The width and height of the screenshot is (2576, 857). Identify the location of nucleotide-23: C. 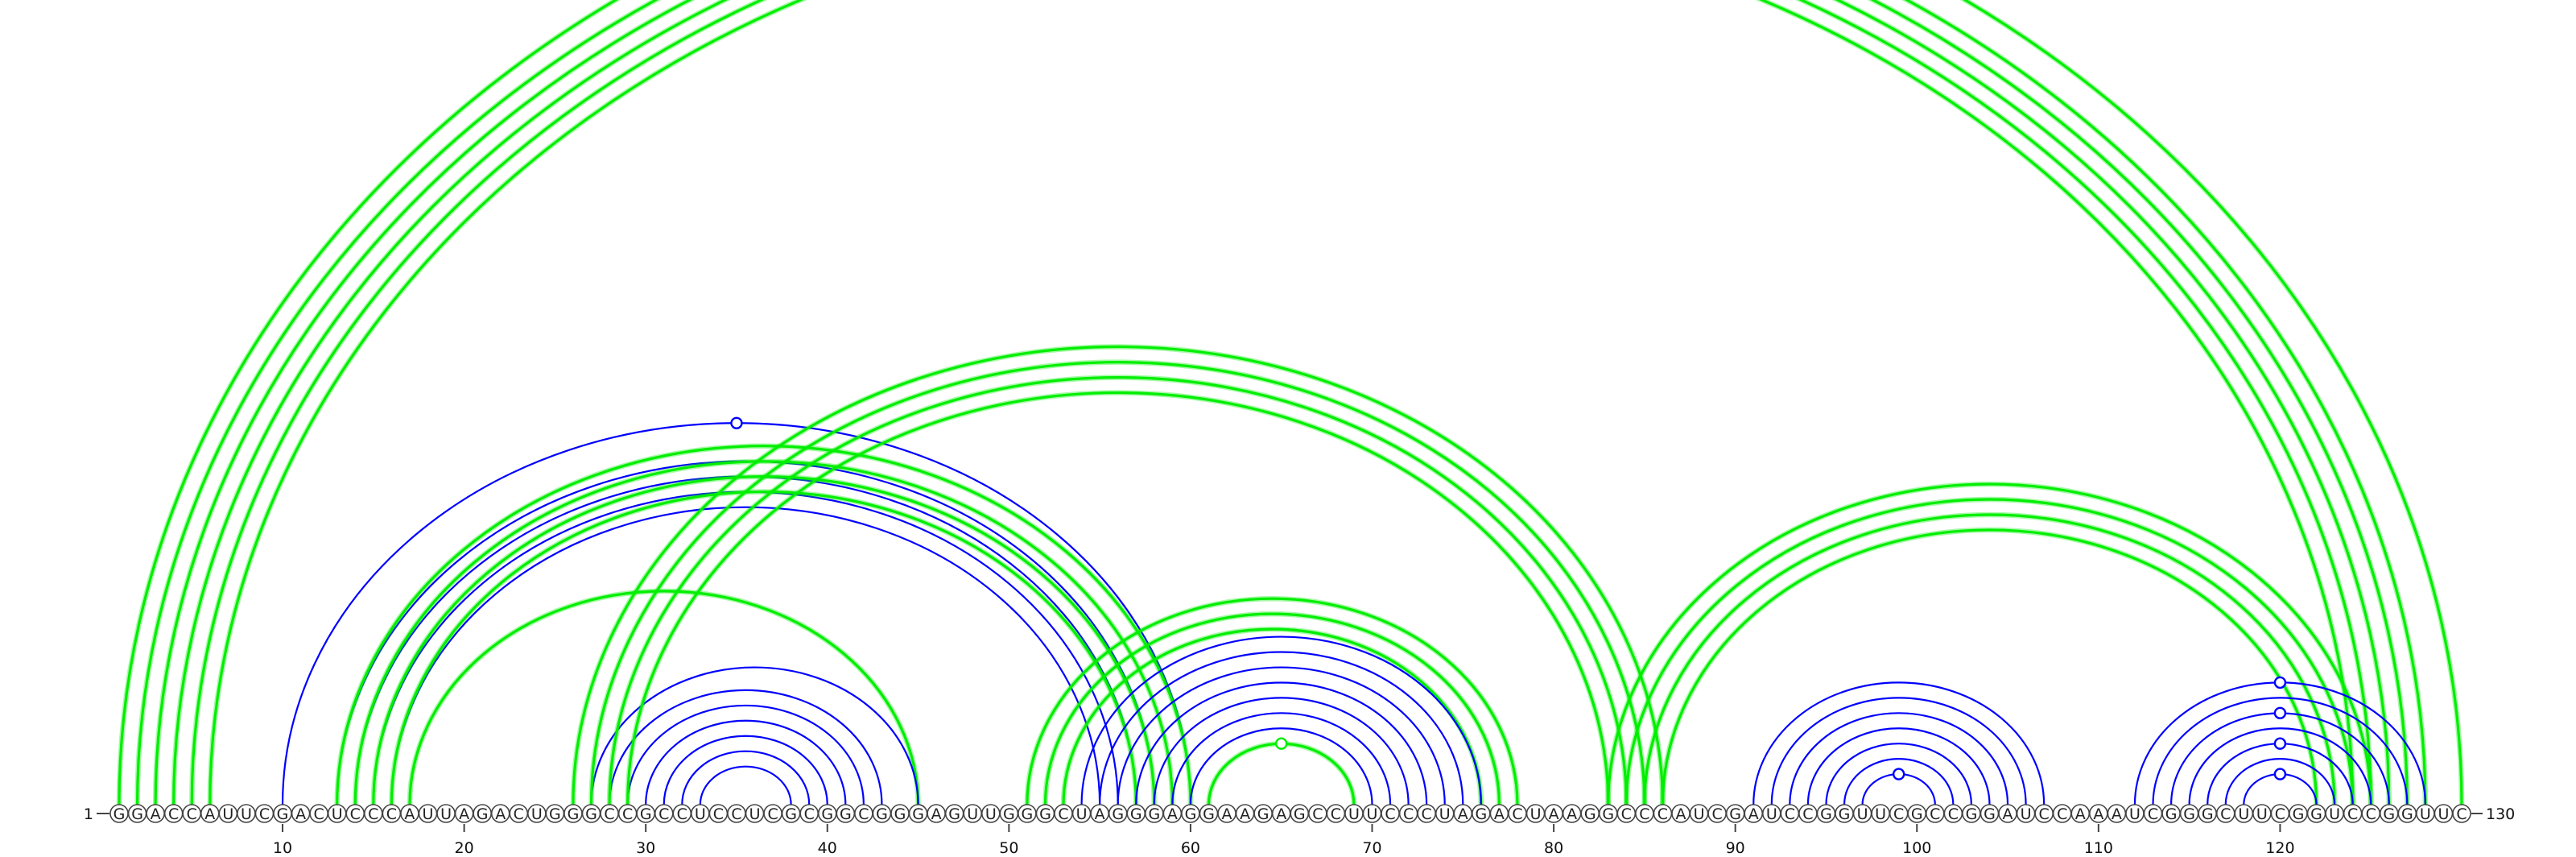
(519, 813).